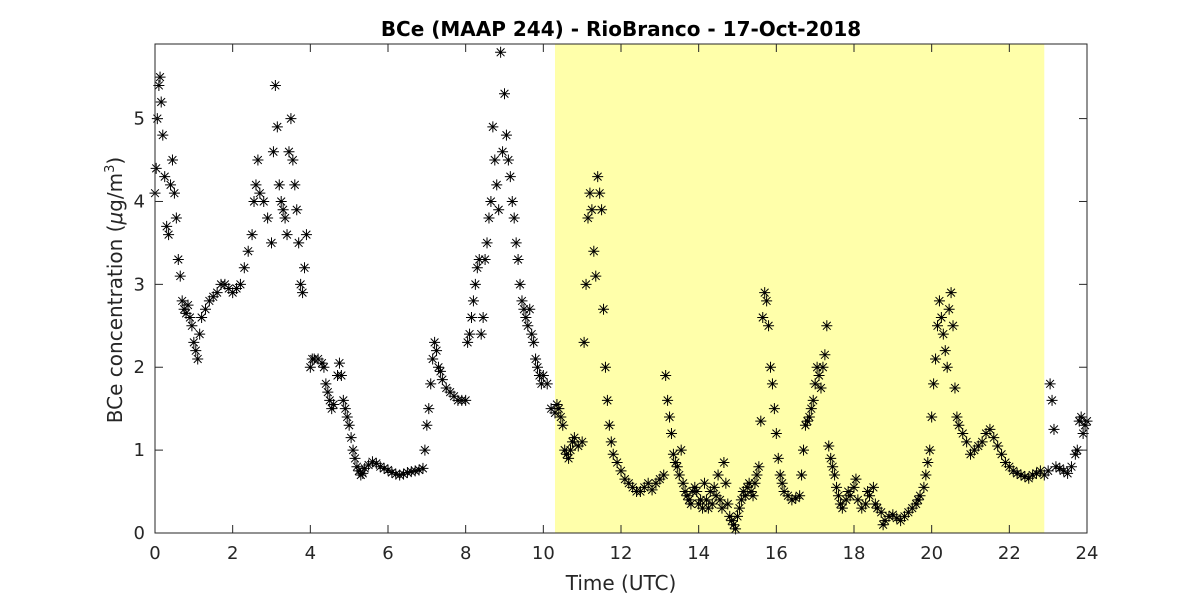 The height and width of the screenshot is (600, 1200). What do you see at coordinates (1087, 553) in the screenshot?
I see `x-tick-label: 24` at bounding box center [1087, 553].